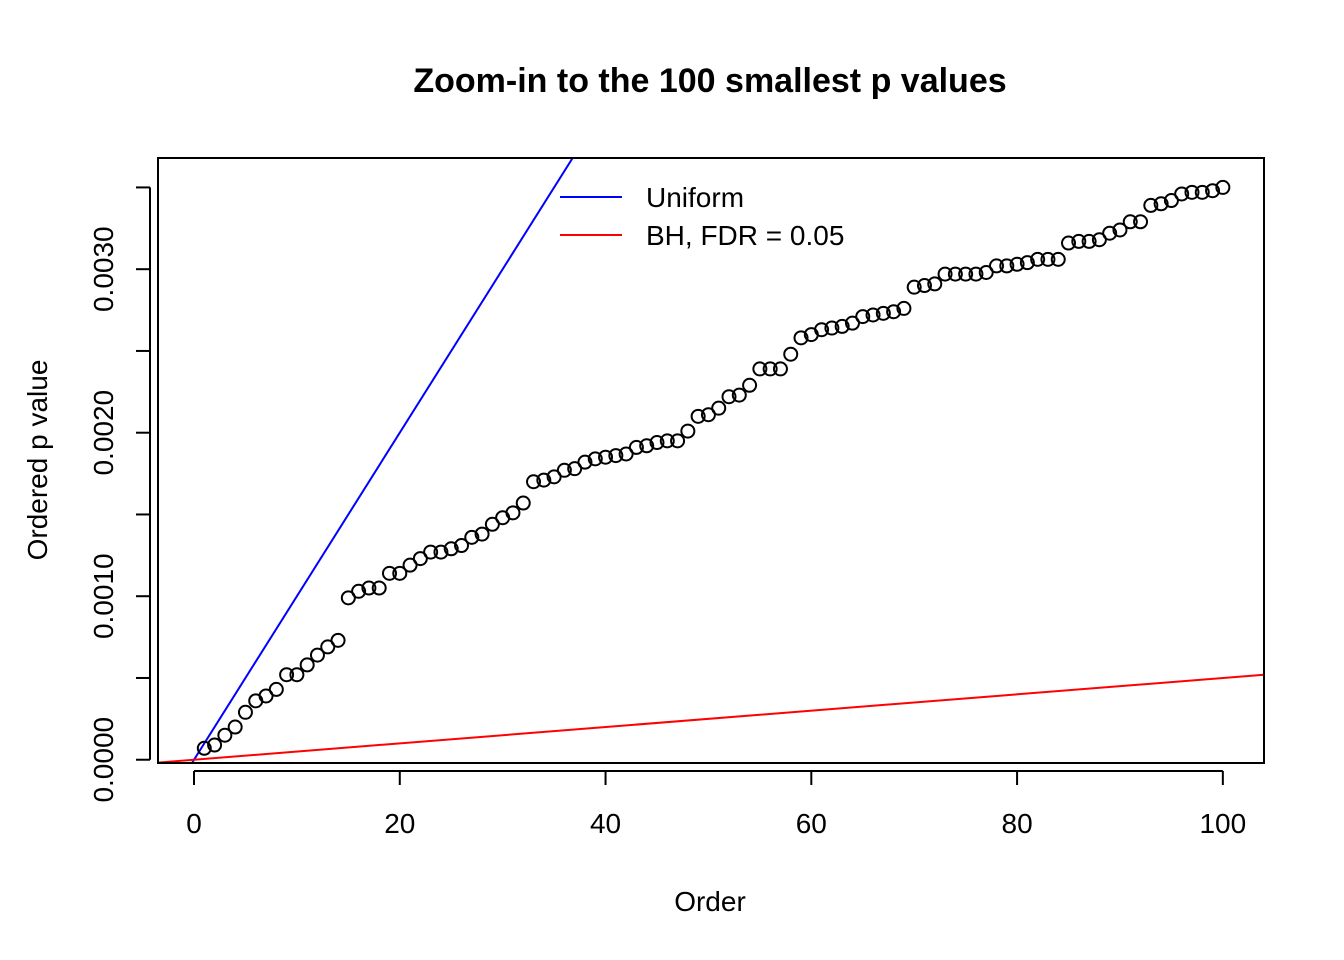 Image resolution: width=1344 pixels, height=960 pixels. Describe the element at coordinates (194, 823) in the screenshot. I see `x-tick-label: 0` at that location.